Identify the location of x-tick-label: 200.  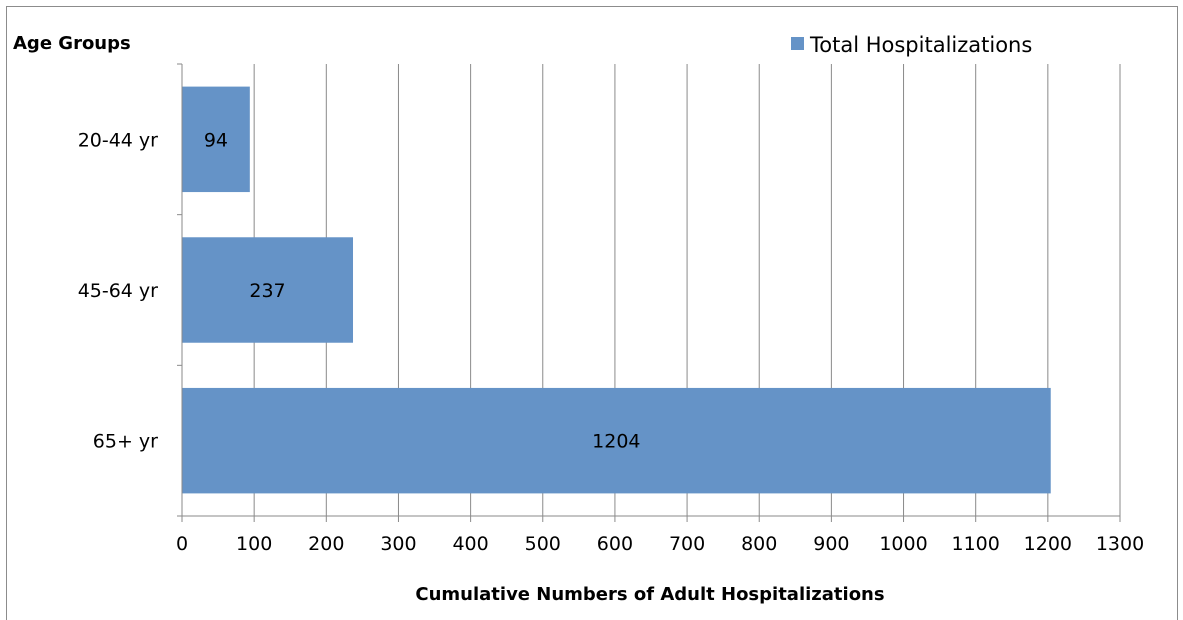
(326, 544).